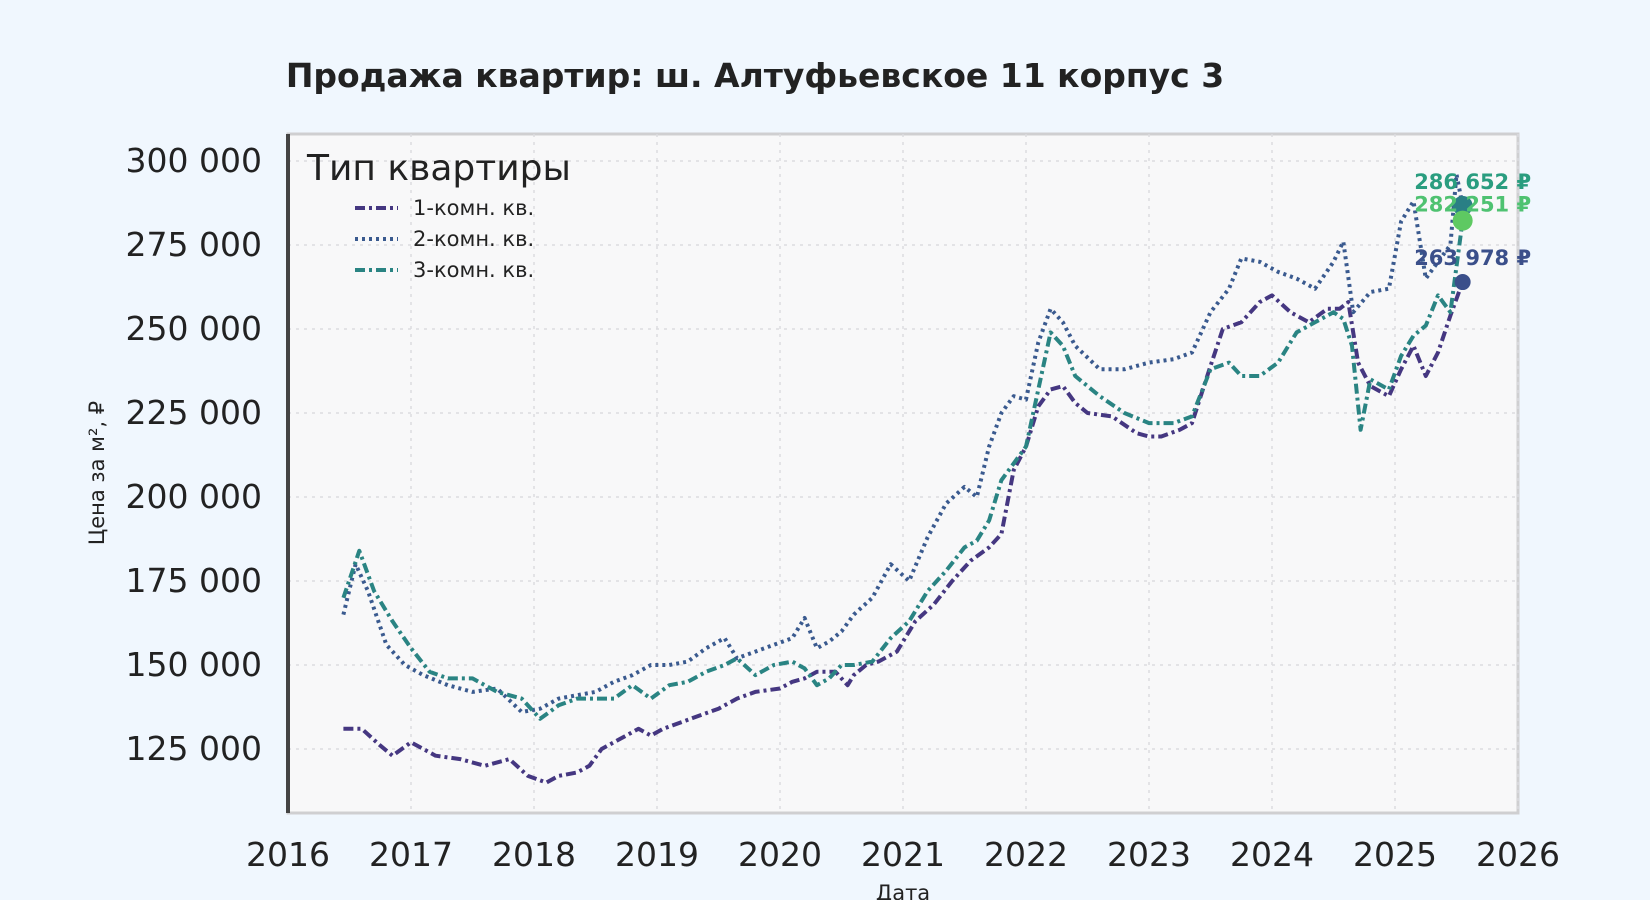 This screenshot has height=900, width=1650. I want to click on y-tick-label: 200 000, so click(194, 496).